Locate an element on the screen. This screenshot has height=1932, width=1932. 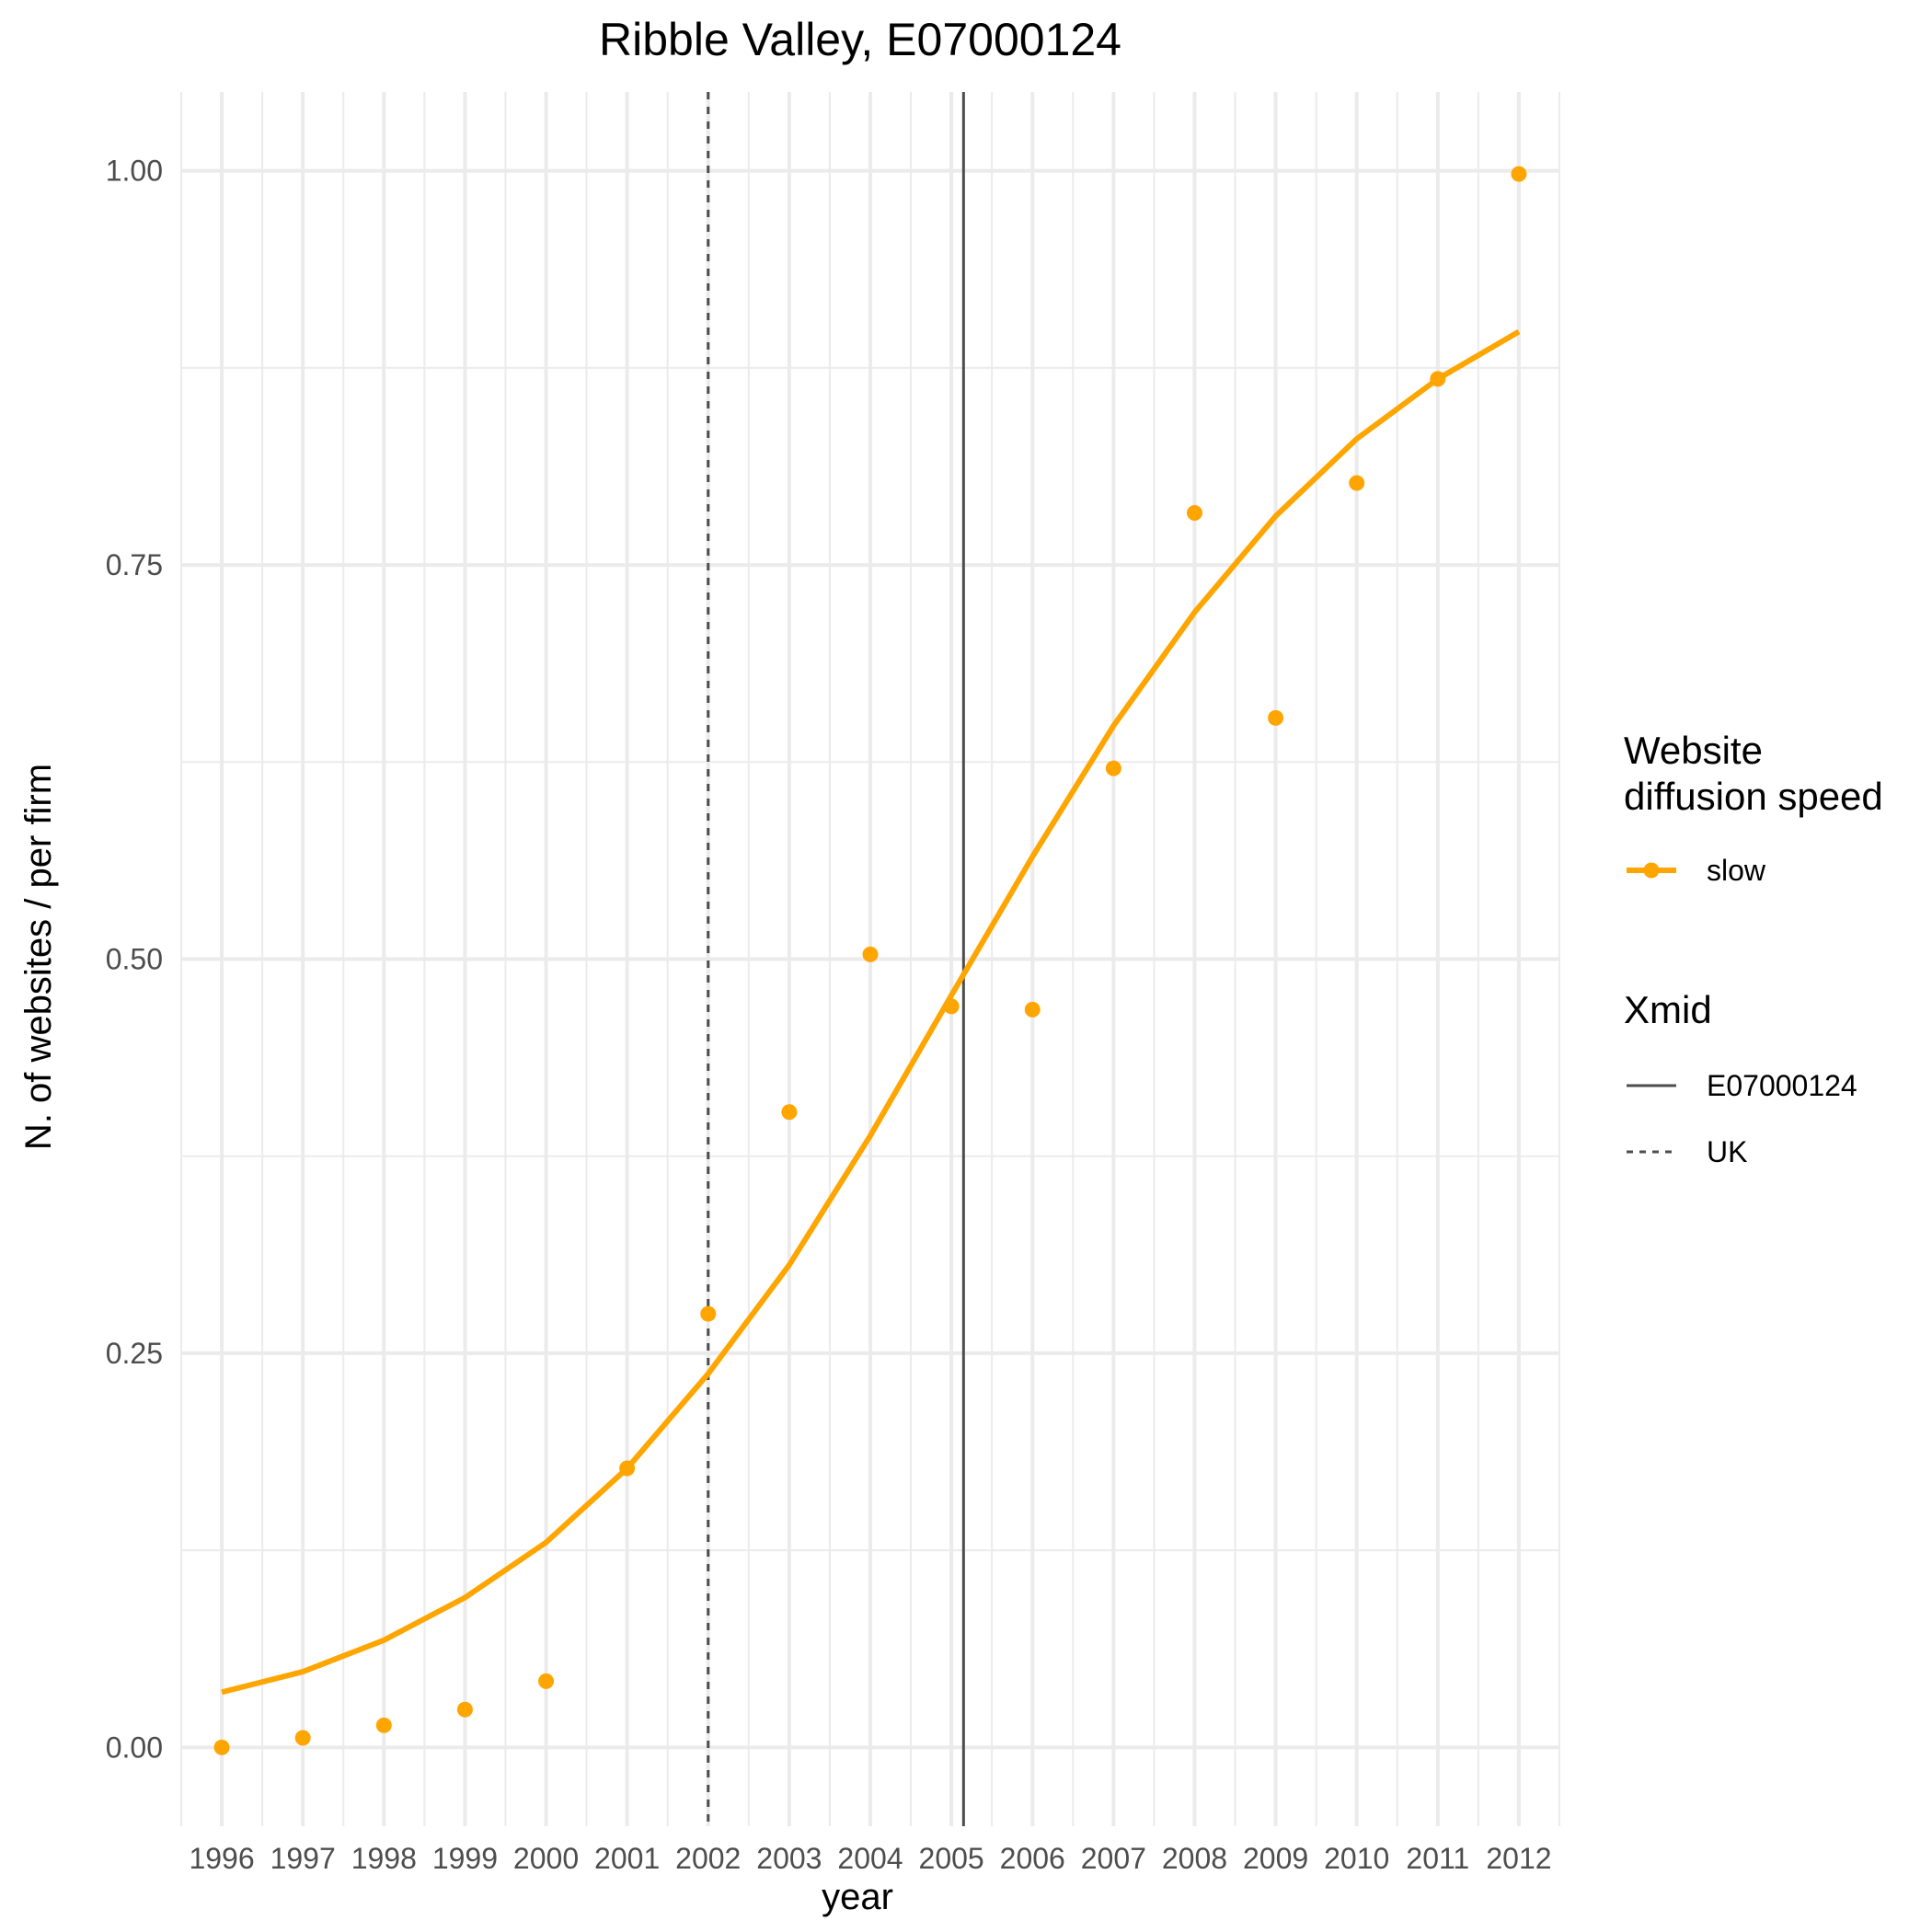
legend-item-label: slow is located at coordinates (1736, 870).